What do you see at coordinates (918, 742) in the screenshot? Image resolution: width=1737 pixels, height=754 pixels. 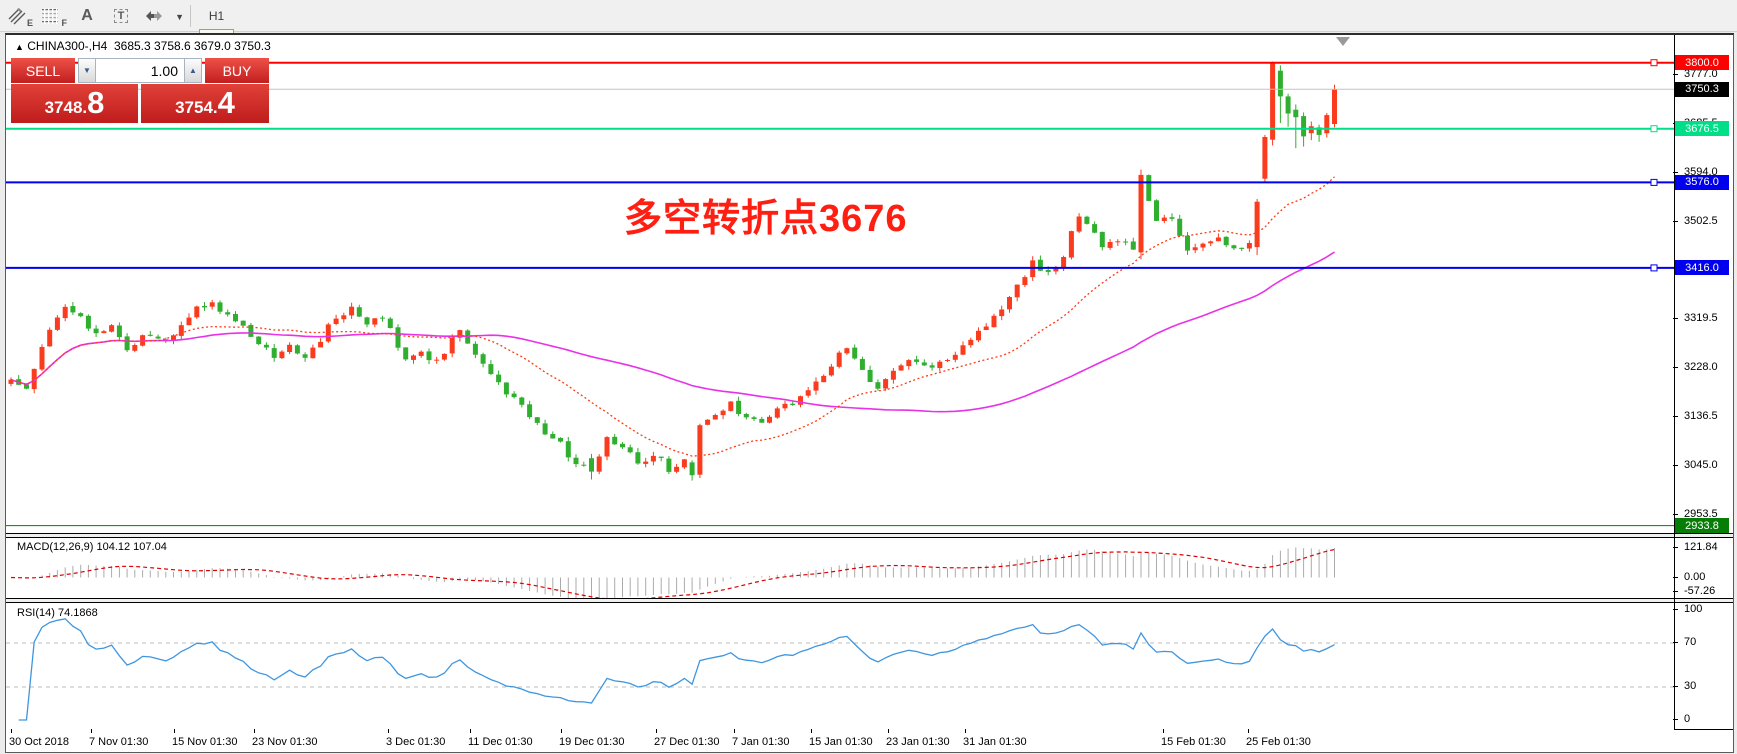 I see `time-axis-label: 23 Jan 01:30` at bounding box center [918, 742].